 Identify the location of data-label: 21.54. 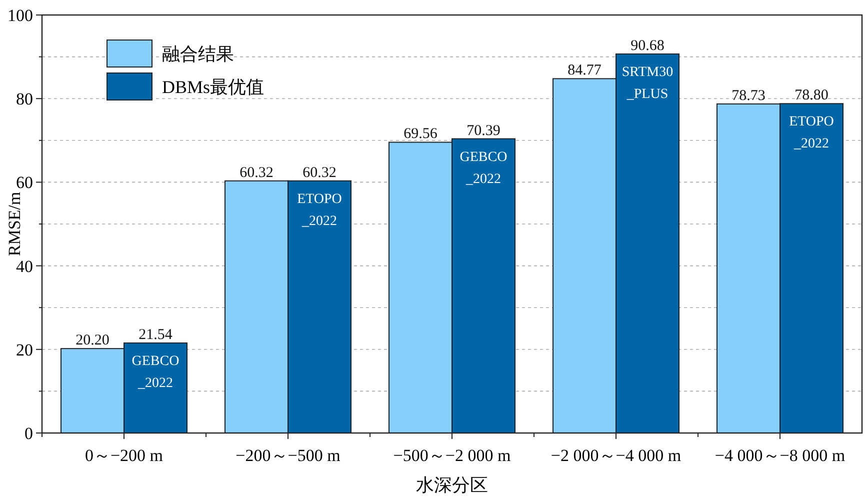
(155, 334).